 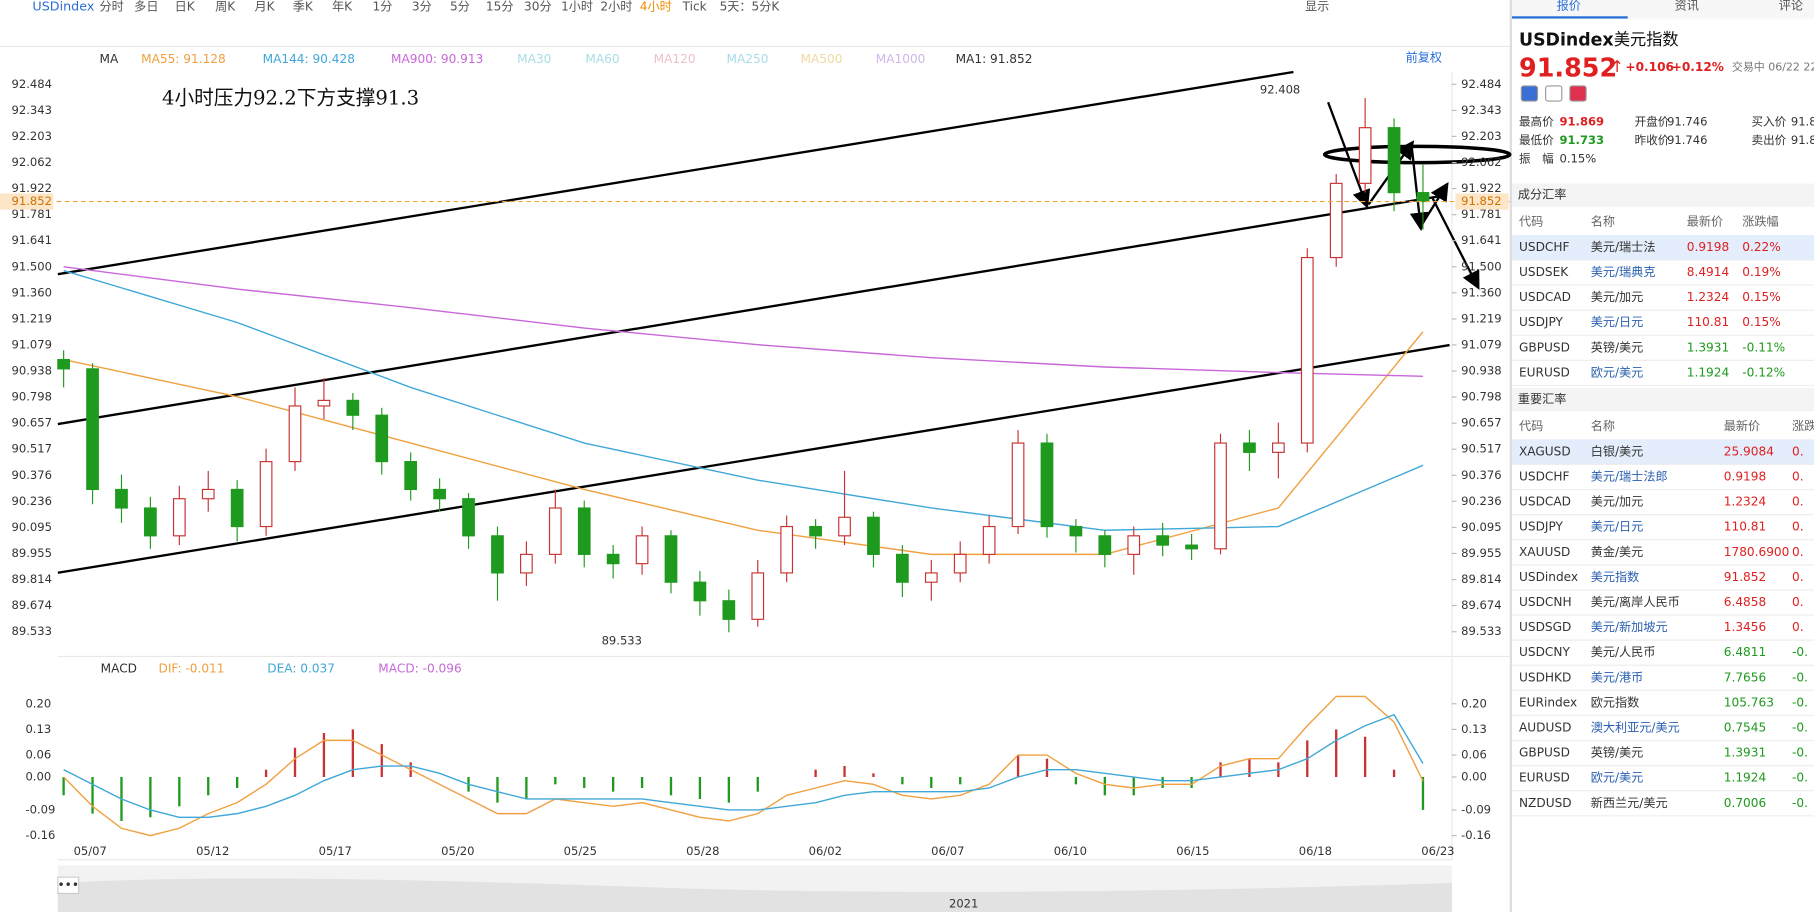 What do you see at coordinates (111, 6) in the screenshot?
I see `period-button: 分时` at bounding box center [111, 6].